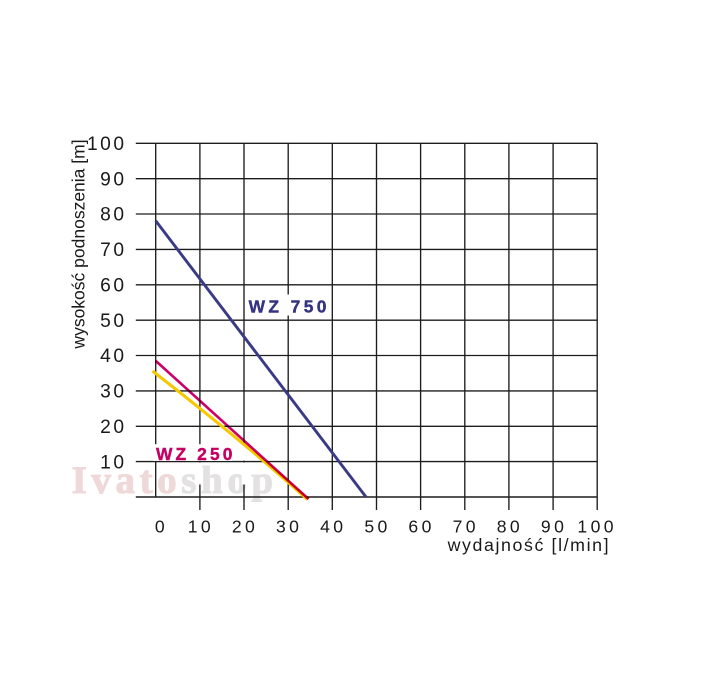 This screenshot has width=708, height=676. Describe the element at coordinates (79, 244) in the screenshot. I see `svg-text: wysokość podnoszenia [m]` at that location.